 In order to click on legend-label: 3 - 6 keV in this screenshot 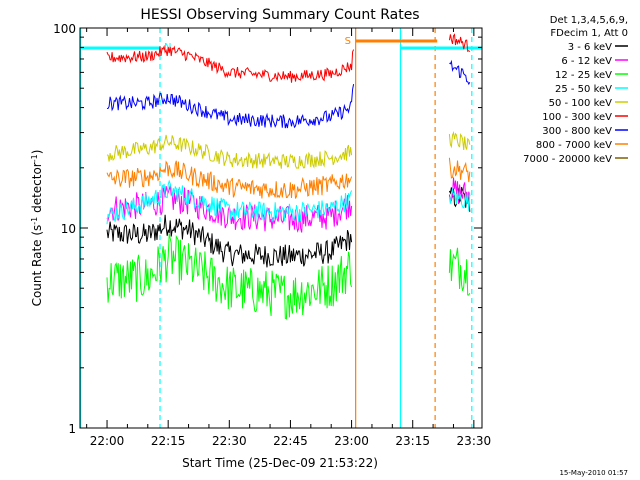, I will do `click(590, 47)`.